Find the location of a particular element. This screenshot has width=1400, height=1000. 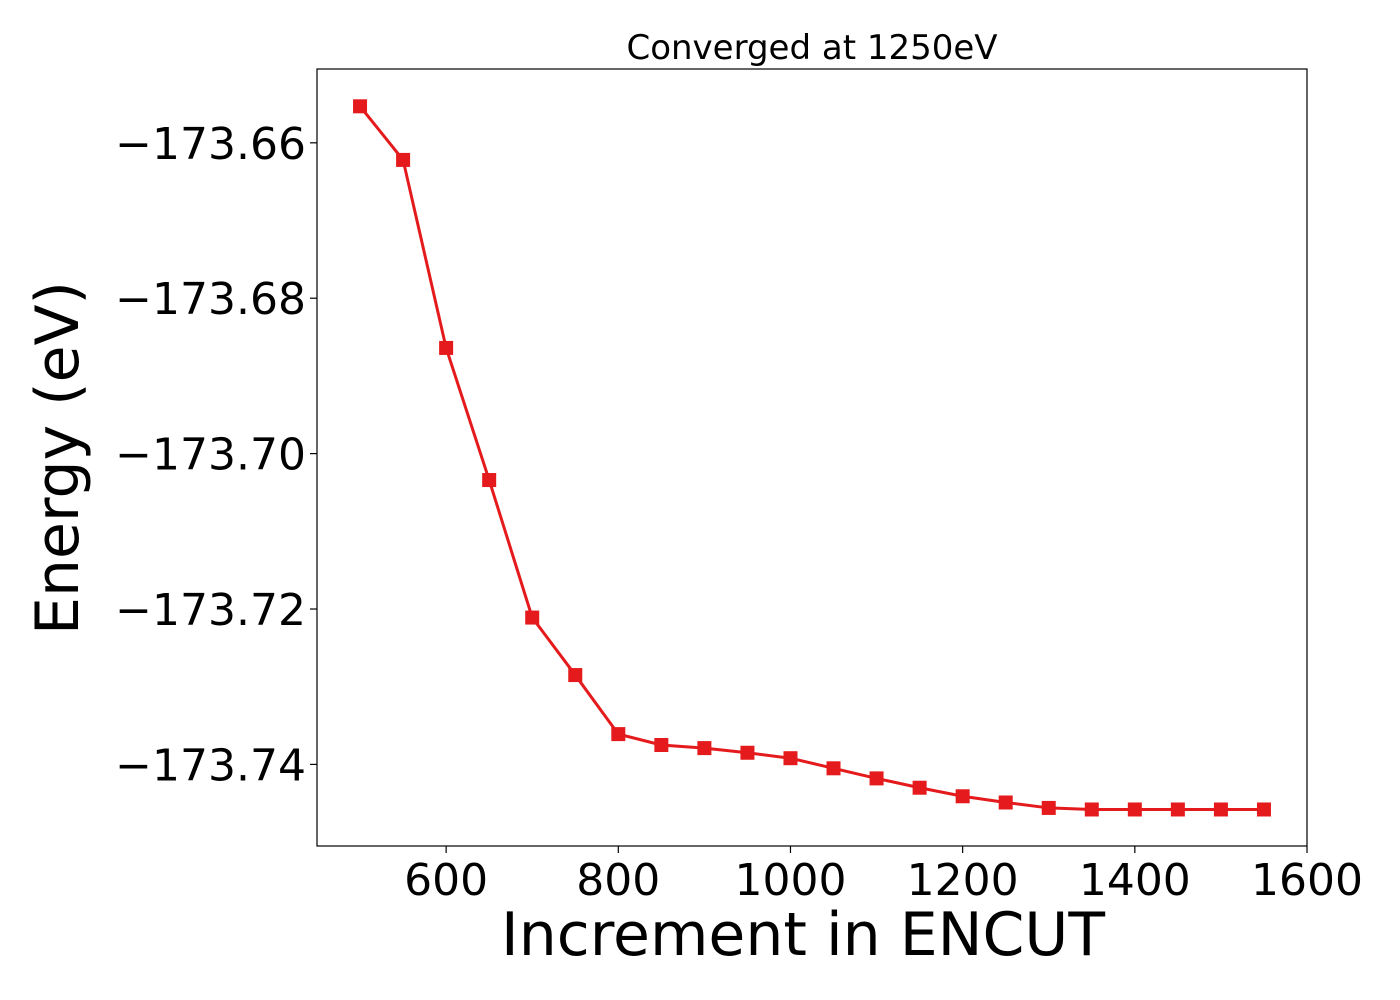

x-tick-label: 1400 is located at coordinates (1135, 880).